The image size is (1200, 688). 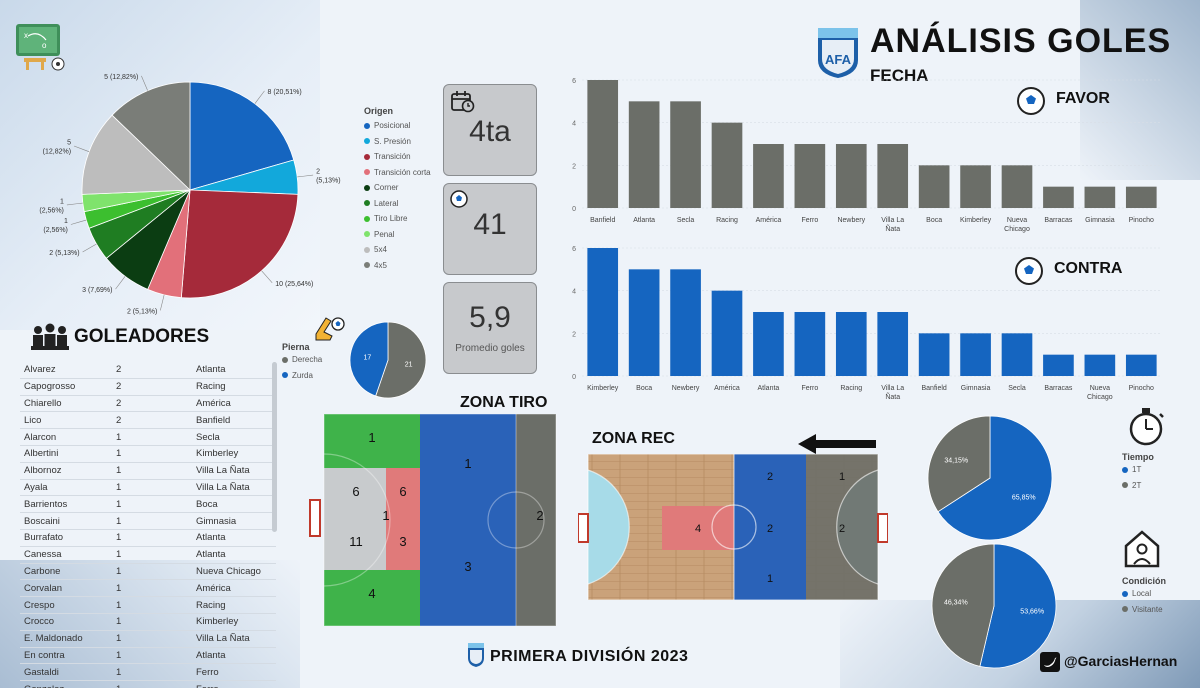 I want to click on favor-bar-pinocho, so click(x=1141, y=197).